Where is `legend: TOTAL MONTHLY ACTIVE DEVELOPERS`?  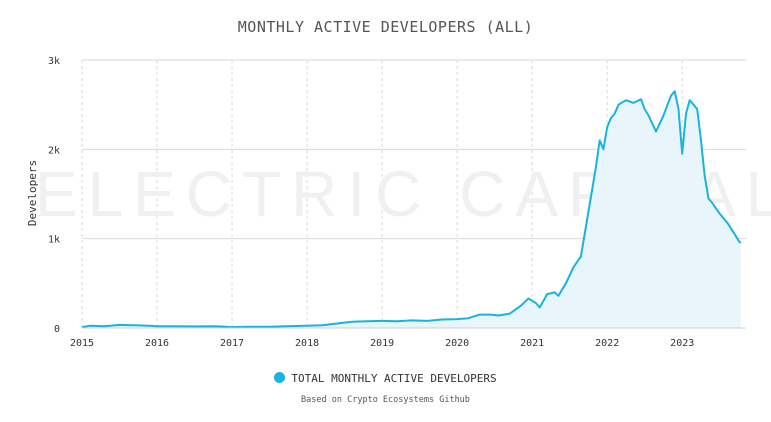 legend: TOTAL MONTHLY ACTIVE DEVELOPERS is located at coordinates (385, 378).